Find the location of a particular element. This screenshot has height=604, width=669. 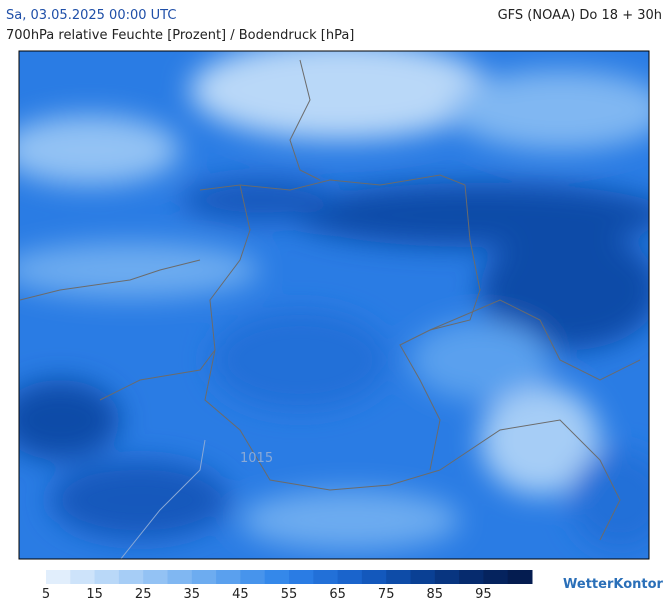

logo: WetterKontor is located at coordinates (613, 584).